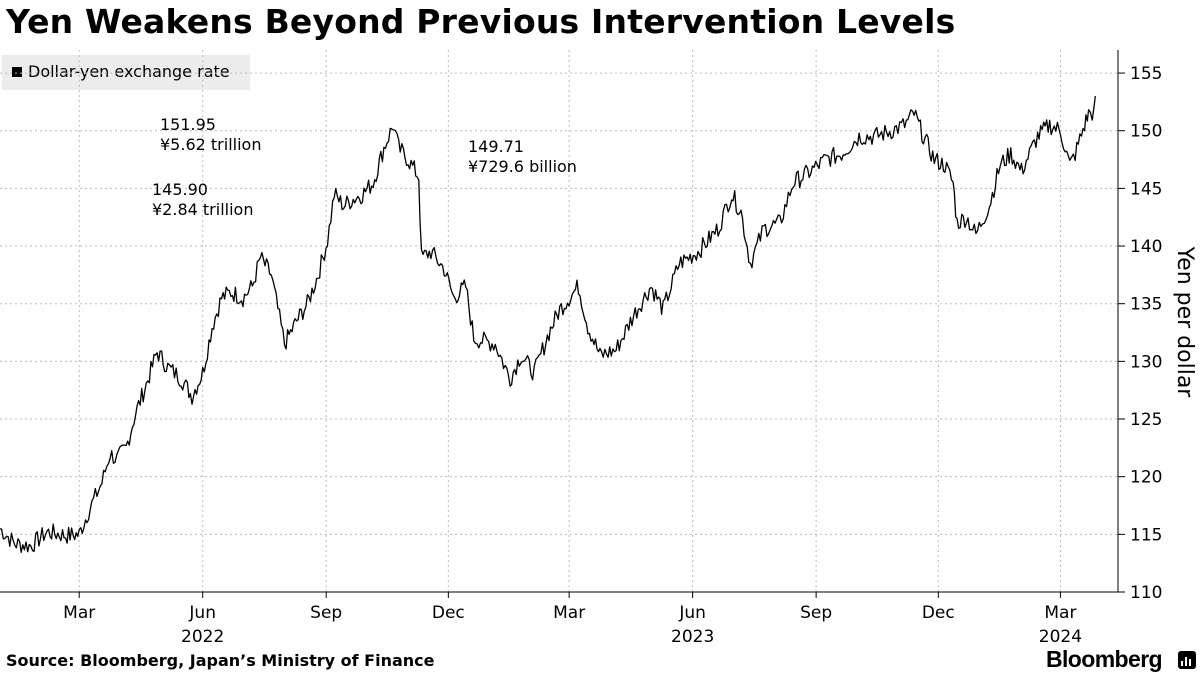 Image resolution: width=1200 pixels, height=675 pixels. I want to click on x-year-label: 2022, so click(202, 637).